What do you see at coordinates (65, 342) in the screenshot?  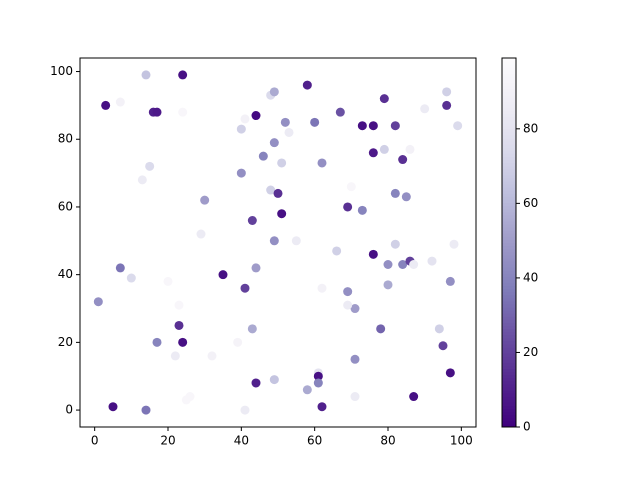 I see `y-tick-label: 20` at bounding box center [65, 342].